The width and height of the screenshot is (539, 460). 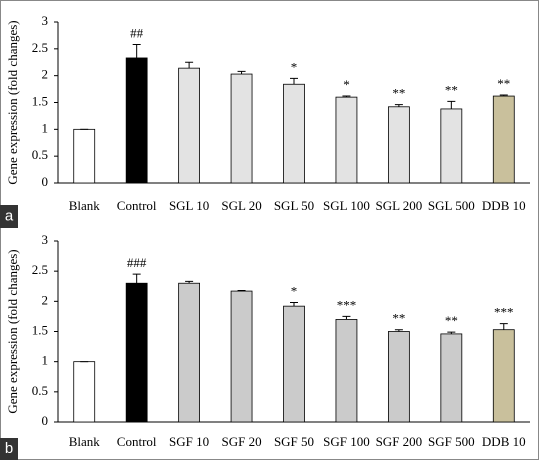 What do you see at coordinates (189, 441) in the screenshot?
I see `x-tick-label: SGF 10` at bounding box center [189, 441].